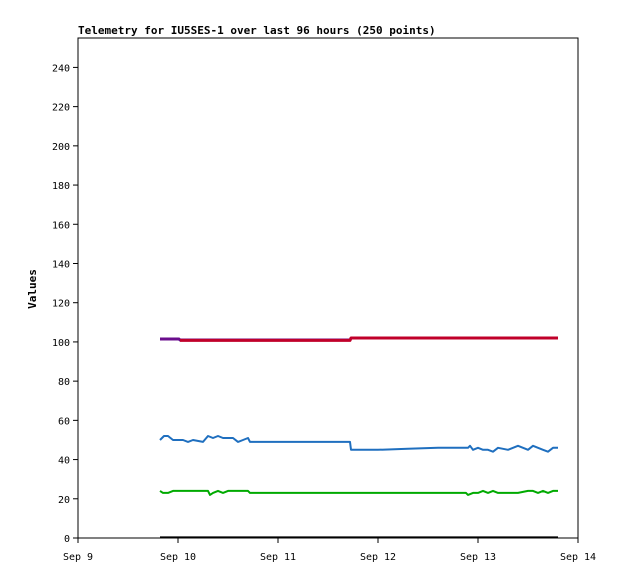 The image size is (618, 579). Describe the element at coordinates (67, 539) in the screenshot. I see `y-tick-label: 0` at that location.